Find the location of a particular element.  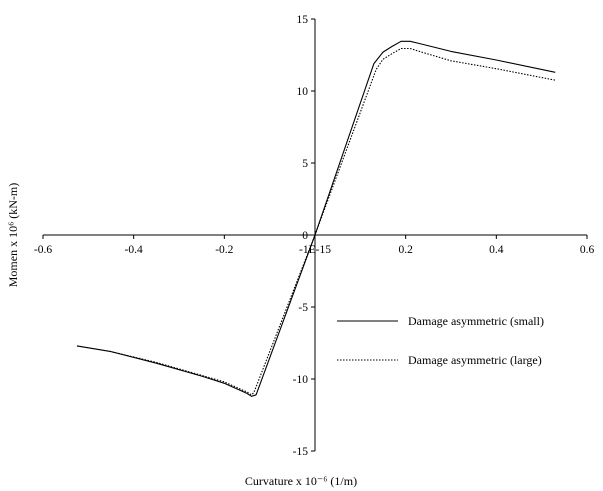

legend-label: Damage asymmetric (large) is located at coordinates (475, 360).